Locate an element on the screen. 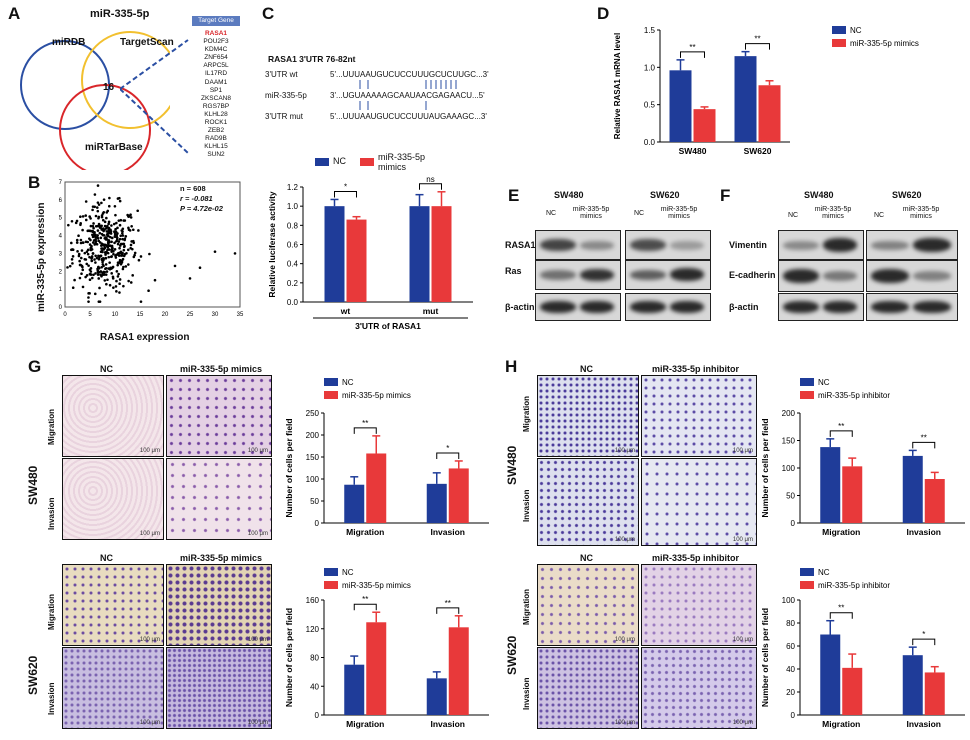 The height and width of the screenshot is (740, 970). y-tick-label: 0 is located at coordinates (793, 523).